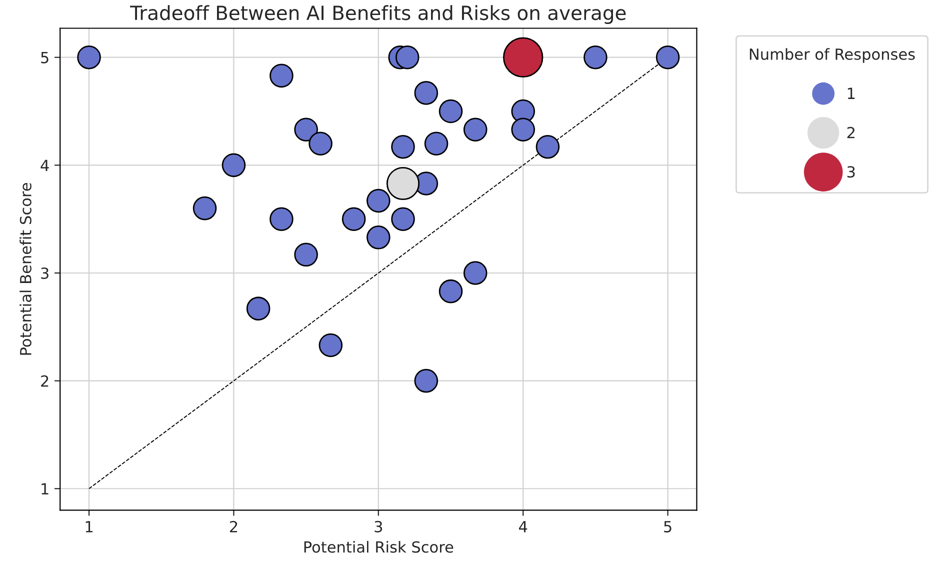  I want to click on y-tick-label: 5, so click(44, 58).